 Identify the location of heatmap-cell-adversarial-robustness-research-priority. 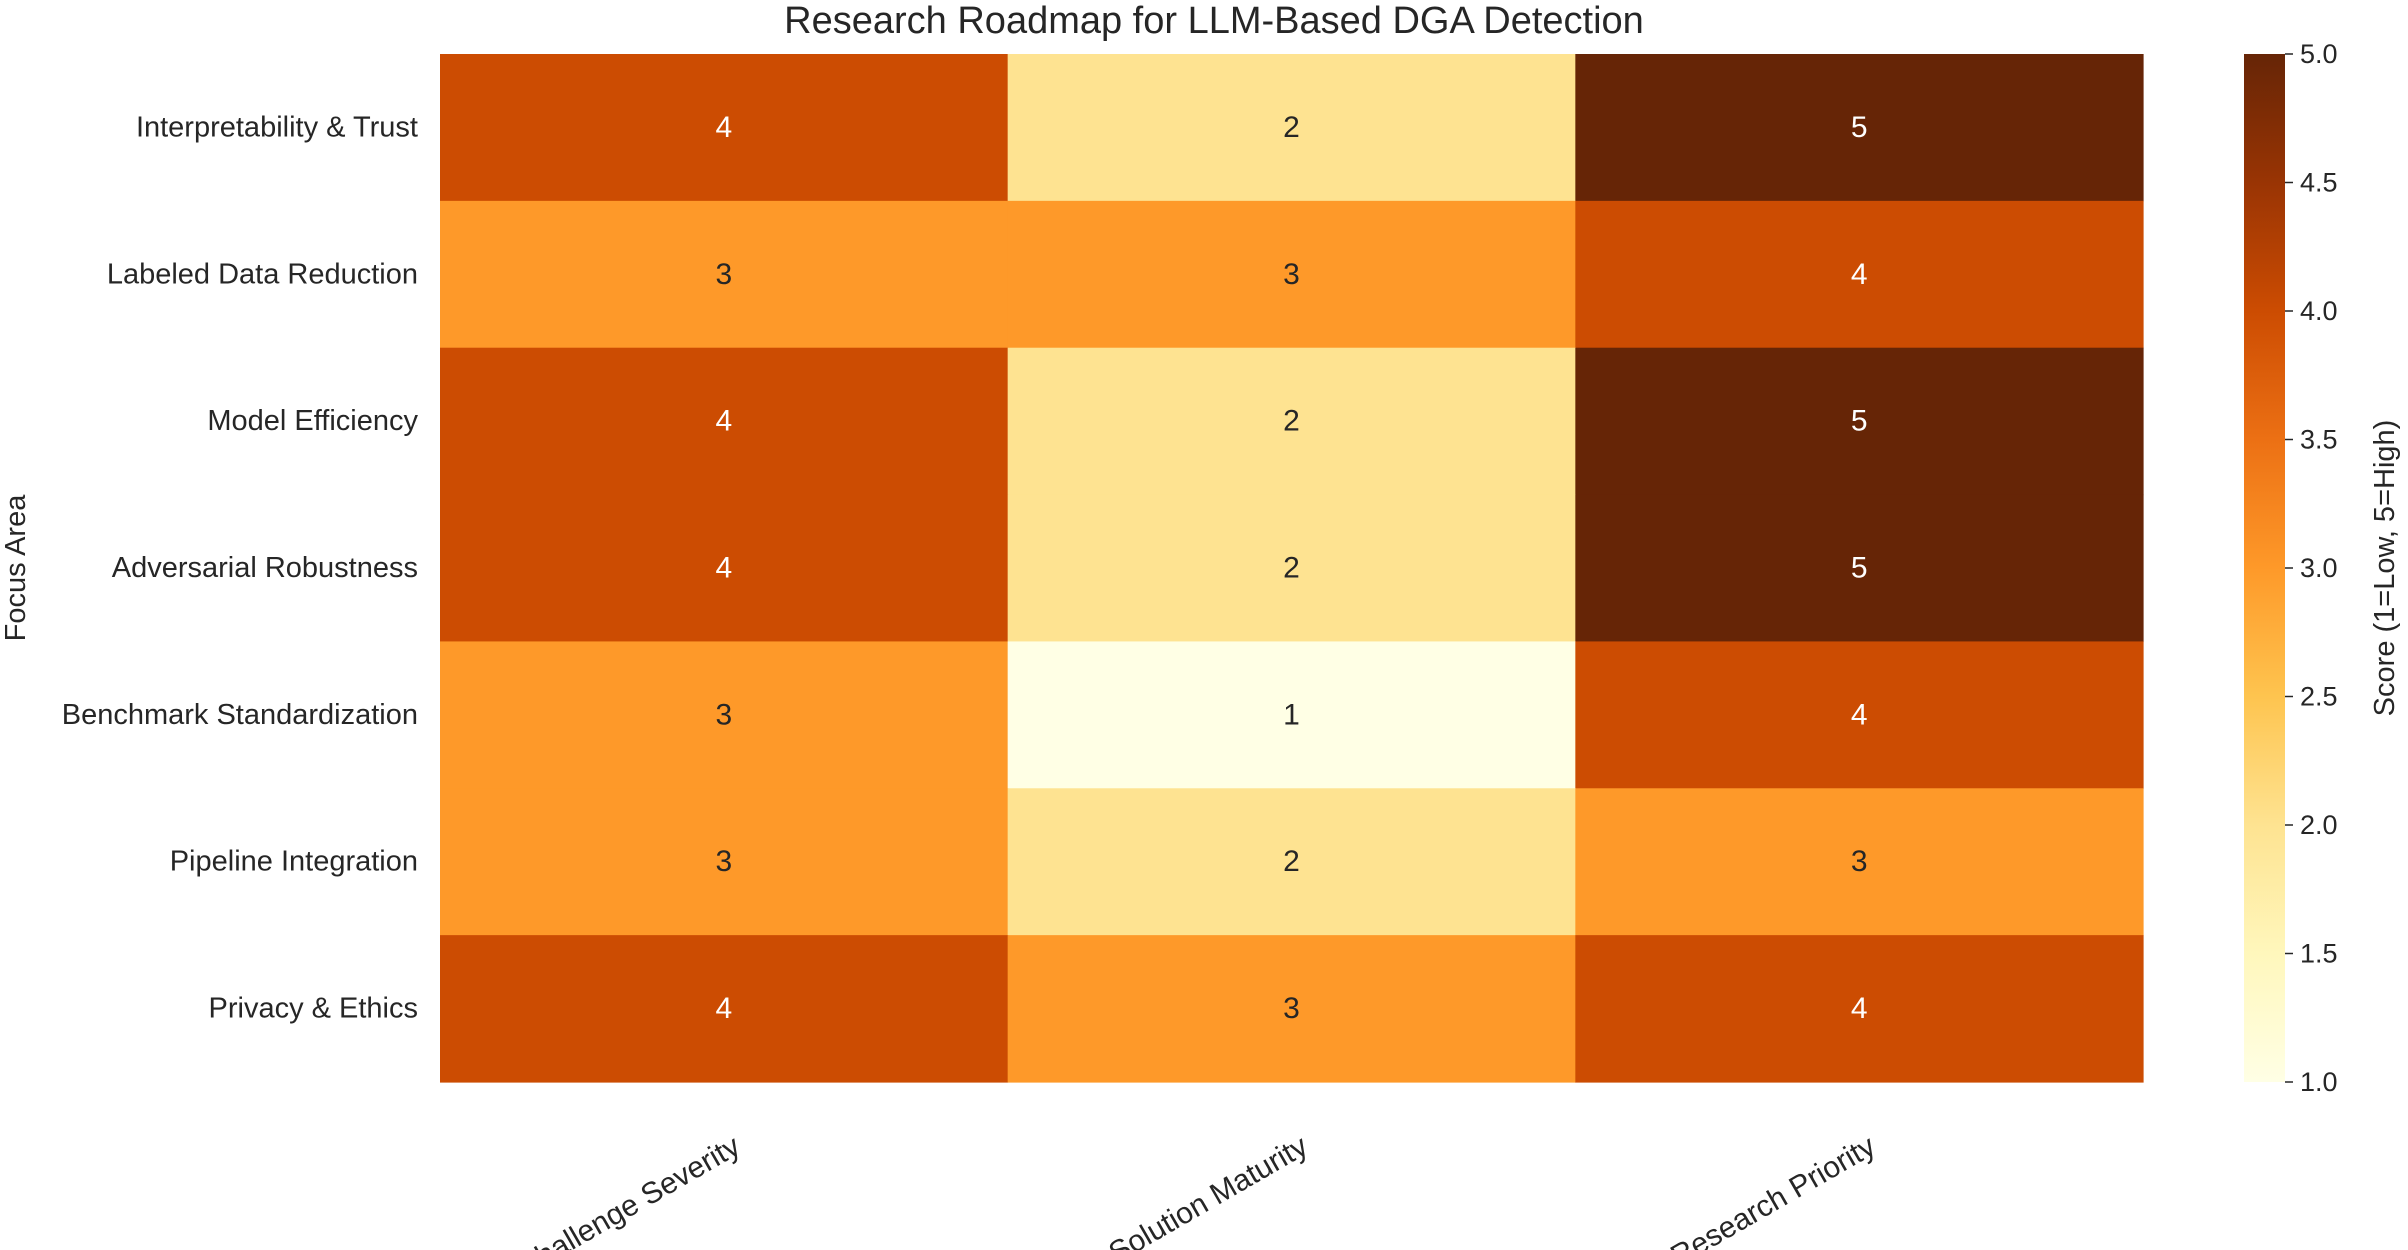
(1859, 568).